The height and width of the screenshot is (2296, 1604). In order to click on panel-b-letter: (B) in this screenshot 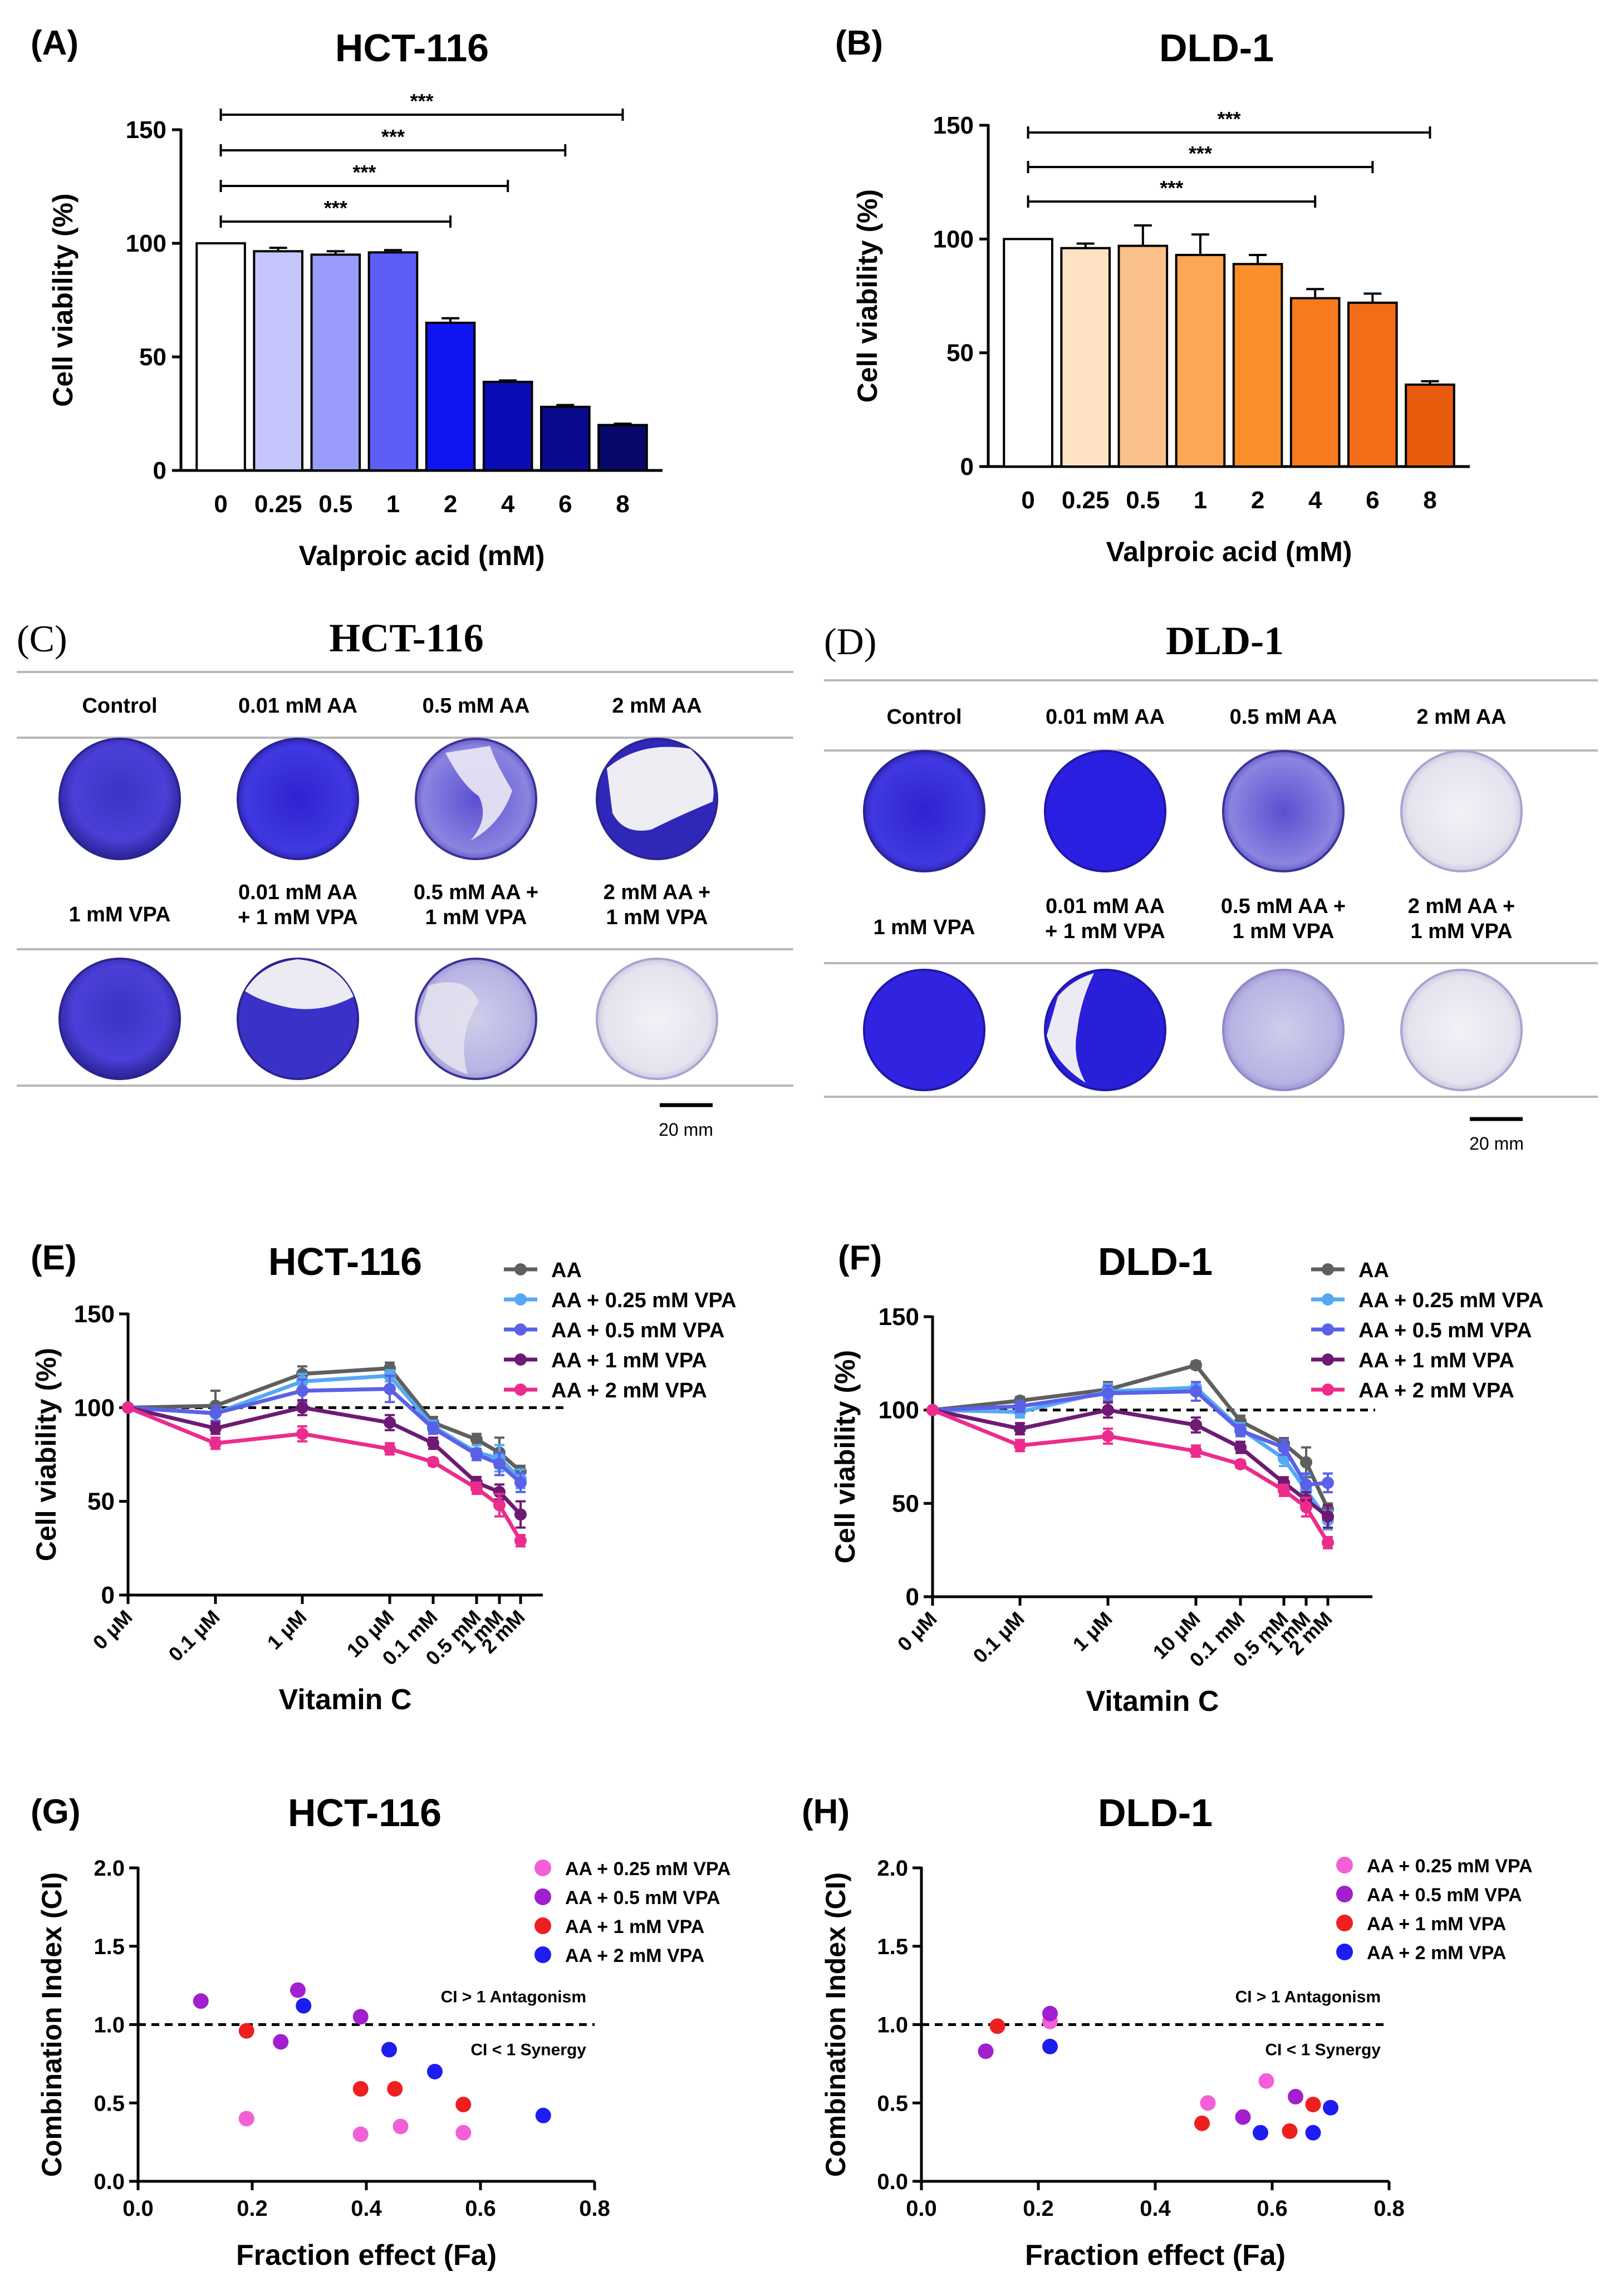, I will do `click(859, 43)`.